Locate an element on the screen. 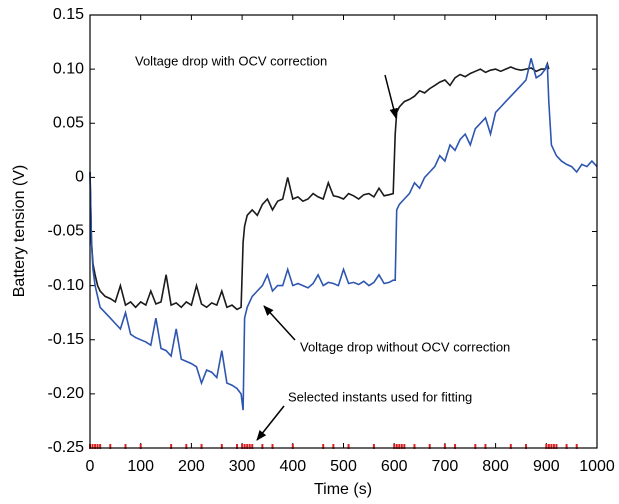 The width and height of the screenshot is (619, 504). y-axis-label: Battery tension (V) is located at coordinates (19, 231).